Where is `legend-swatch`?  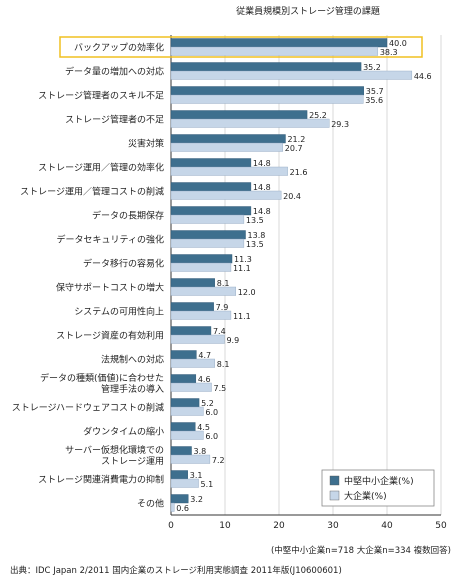
legend-swatch is located at coordinates (334, 480).